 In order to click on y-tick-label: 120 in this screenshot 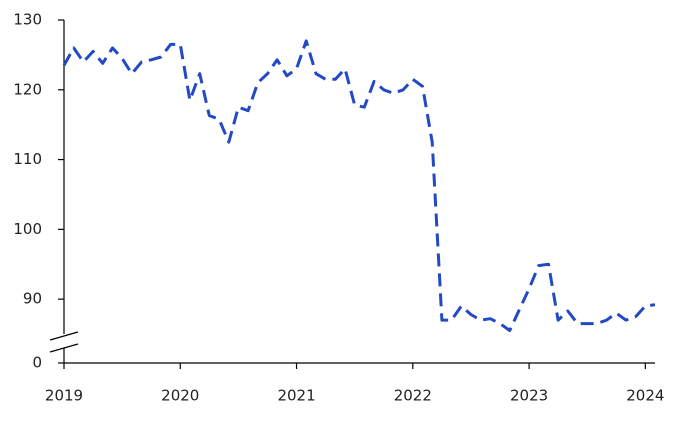, I will do `click(27, 89)`.